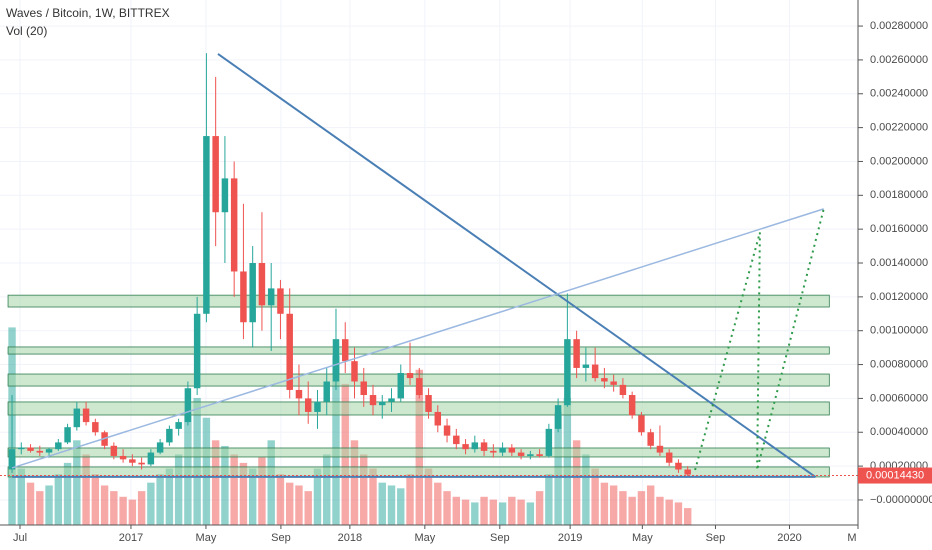 The width and height of the screenshot is (932, 550). Describe the element at coordinates (899, 60) in the screenshot. I see `y-tick-label: 0.00260000` at that location.